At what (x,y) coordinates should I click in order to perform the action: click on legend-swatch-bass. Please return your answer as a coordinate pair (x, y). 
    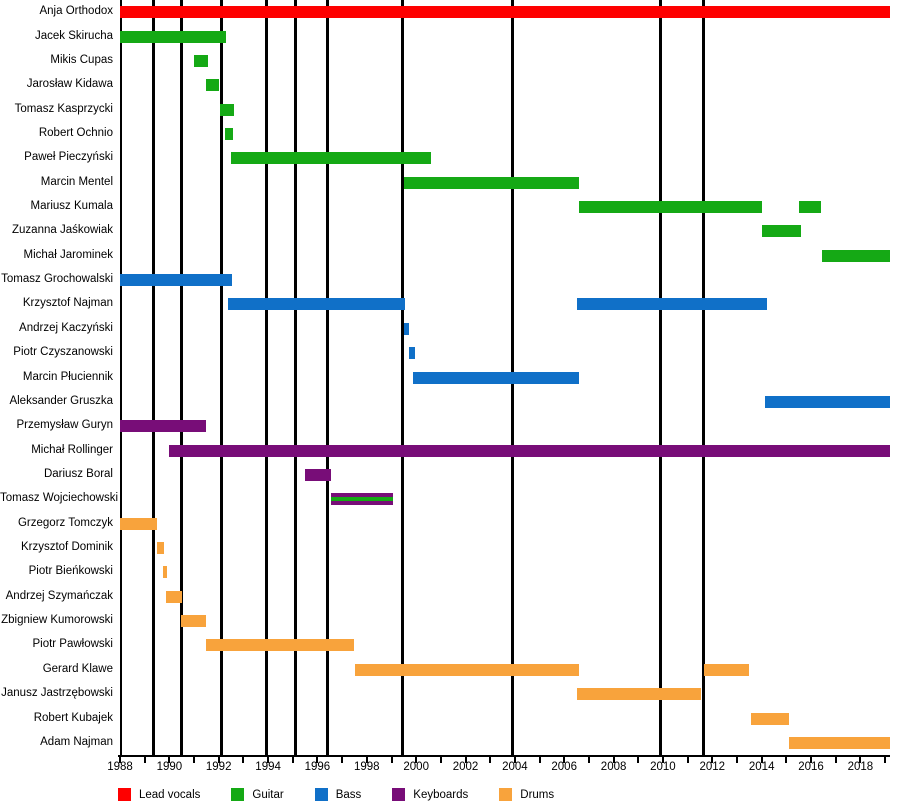
    Looking at the image, I should click on (321, 794).